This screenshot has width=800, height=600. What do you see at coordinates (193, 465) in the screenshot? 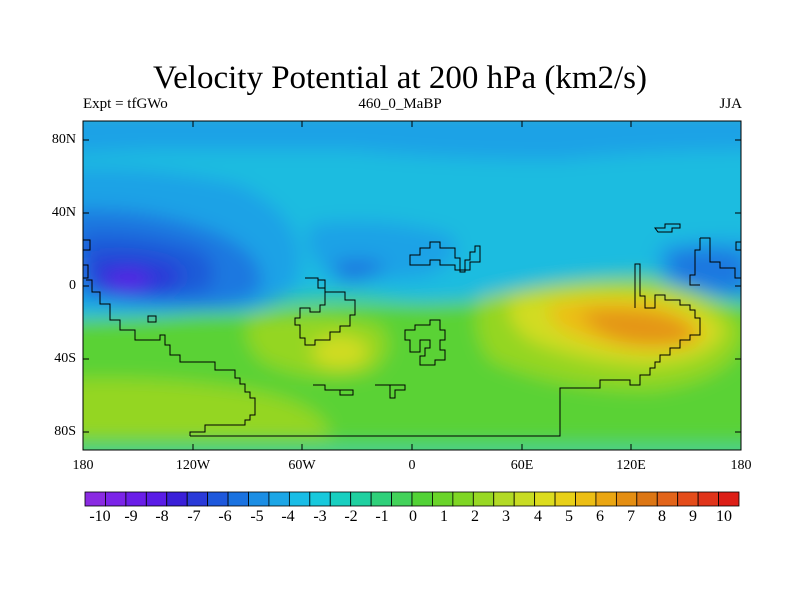
I see `x-tick-label-120w: 120W` at bounding box center [193, 465].